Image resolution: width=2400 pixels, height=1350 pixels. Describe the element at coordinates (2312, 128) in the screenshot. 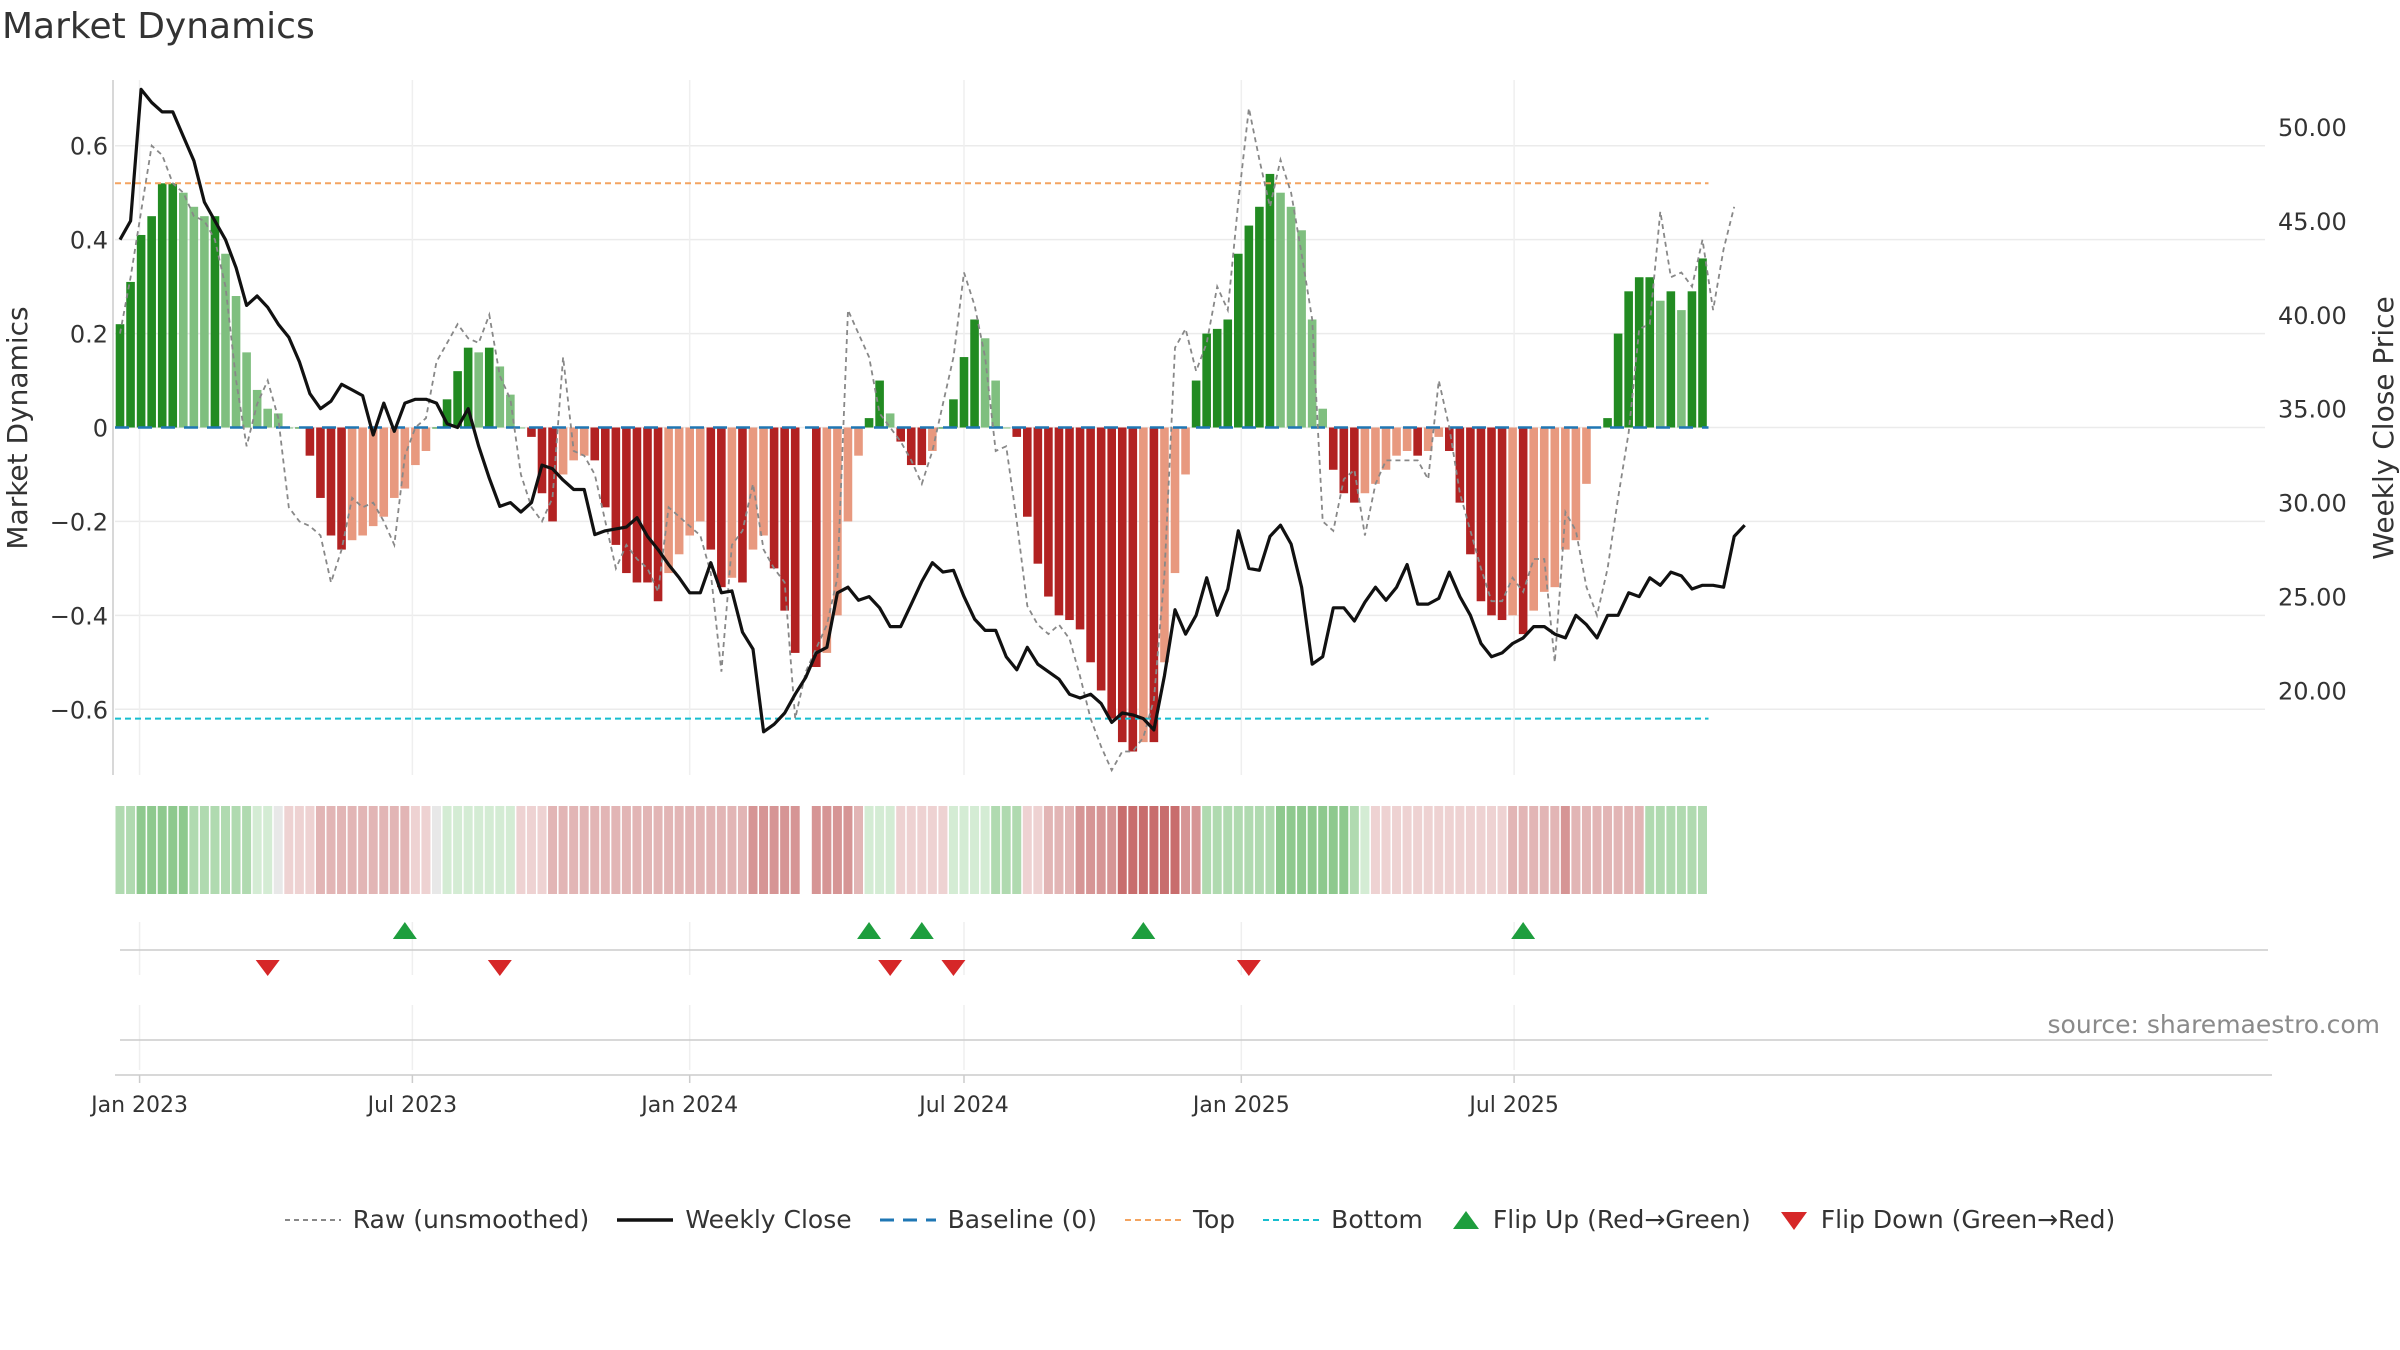

I see `y2-tick-label: 50.00` at that location.